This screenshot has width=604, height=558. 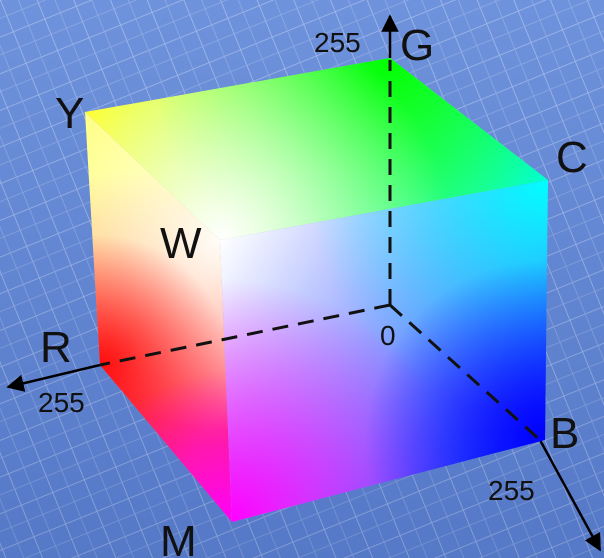 I want to click on green-axis-max-label: 255, so click(x=337, y=42).